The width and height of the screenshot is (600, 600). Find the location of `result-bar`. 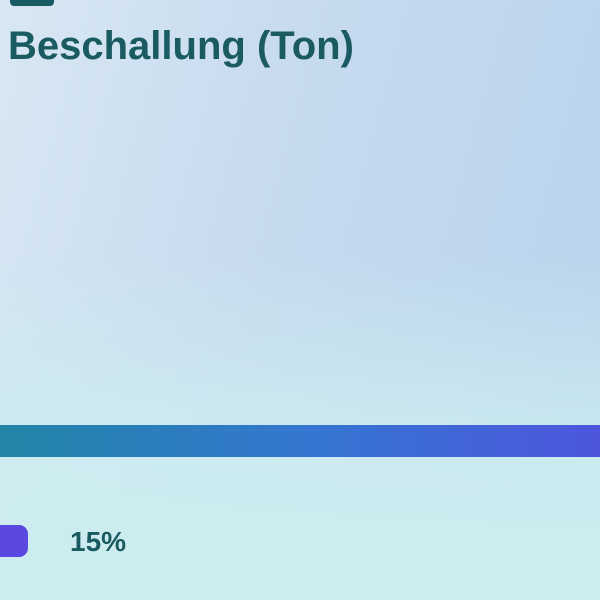

result-bar is located at coordinates (300, 441).